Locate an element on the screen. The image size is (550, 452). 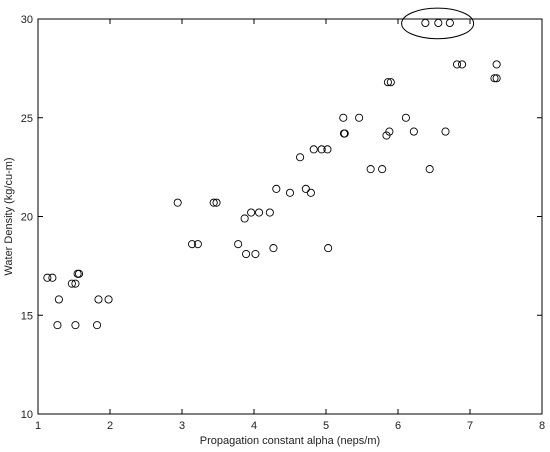
y-axis-label: Water Density (kg/cu-m) is located at coordinates (9, 216).